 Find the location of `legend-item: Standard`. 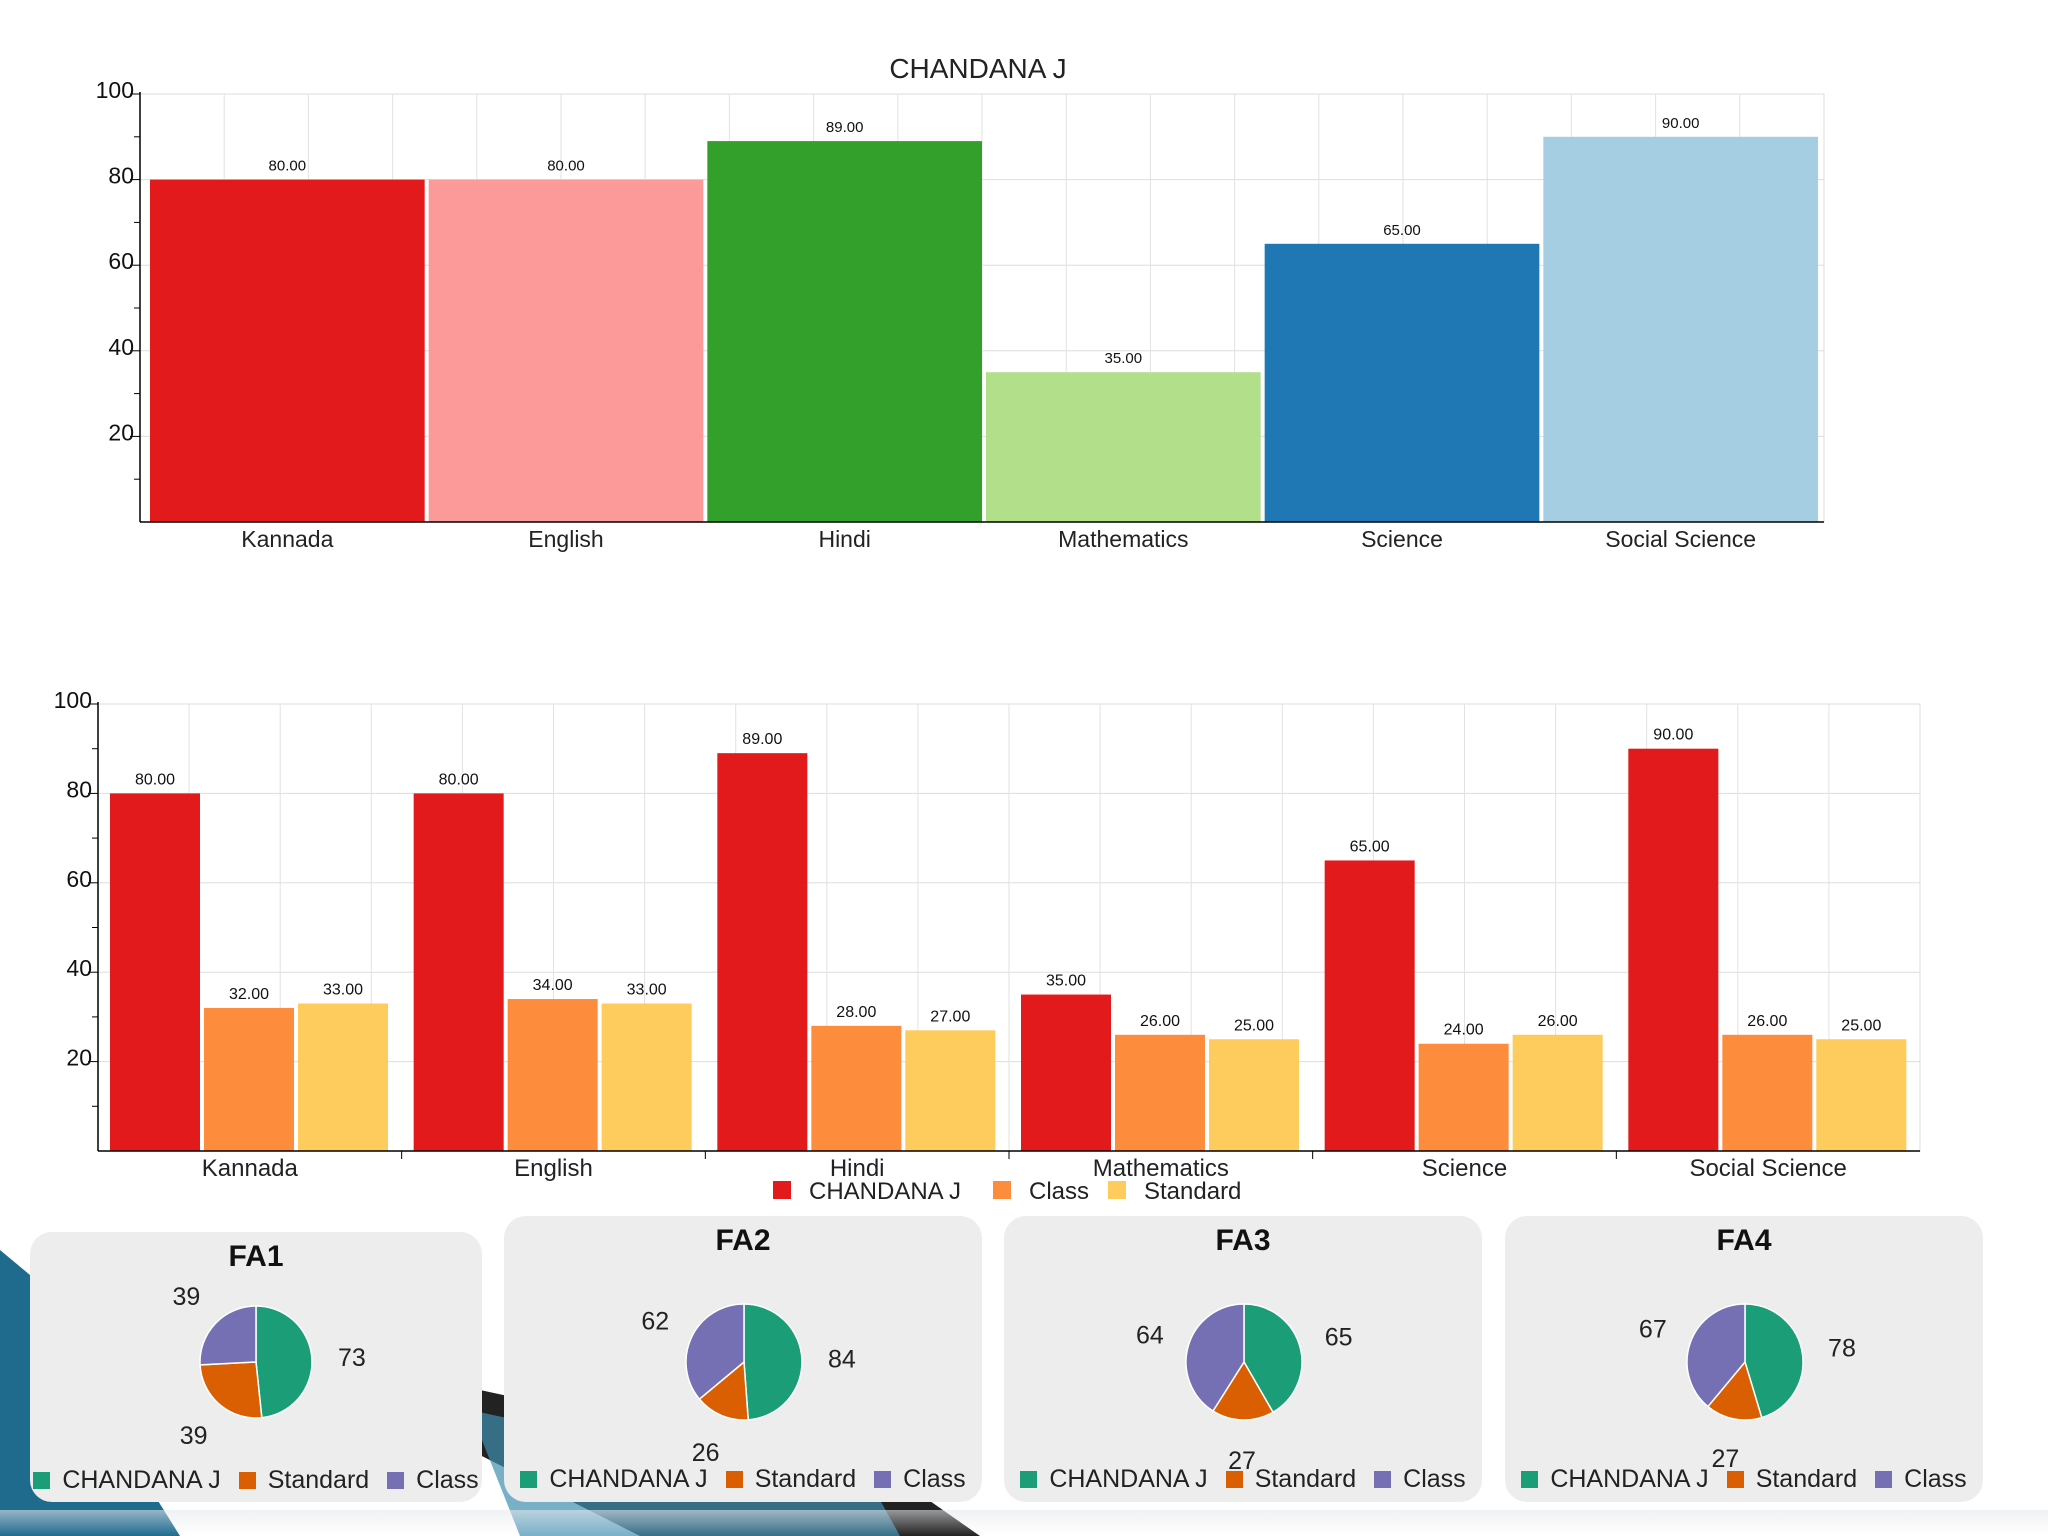

legend-item: Standard is located at coordinates (791, 1479).